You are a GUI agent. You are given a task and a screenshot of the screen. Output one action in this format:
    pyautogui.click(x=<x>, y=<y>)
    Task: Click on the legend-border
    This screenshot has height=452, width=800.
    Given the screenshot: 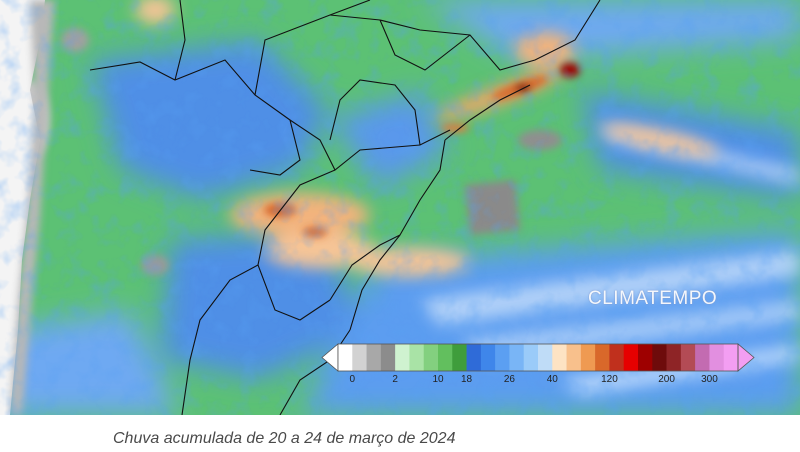 What is the action you would take?
    pyautogui.click(x=538, y=357)
    